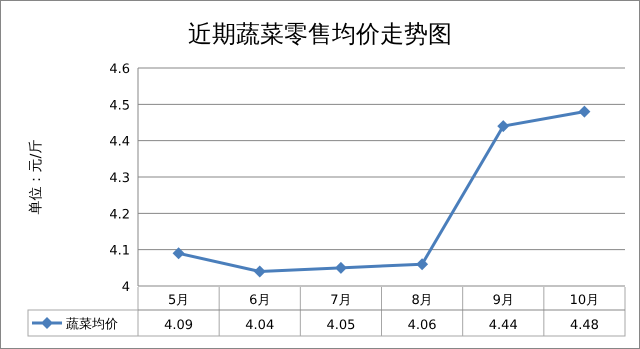  I want to click on data-label: 4.05, so click(341, 325).